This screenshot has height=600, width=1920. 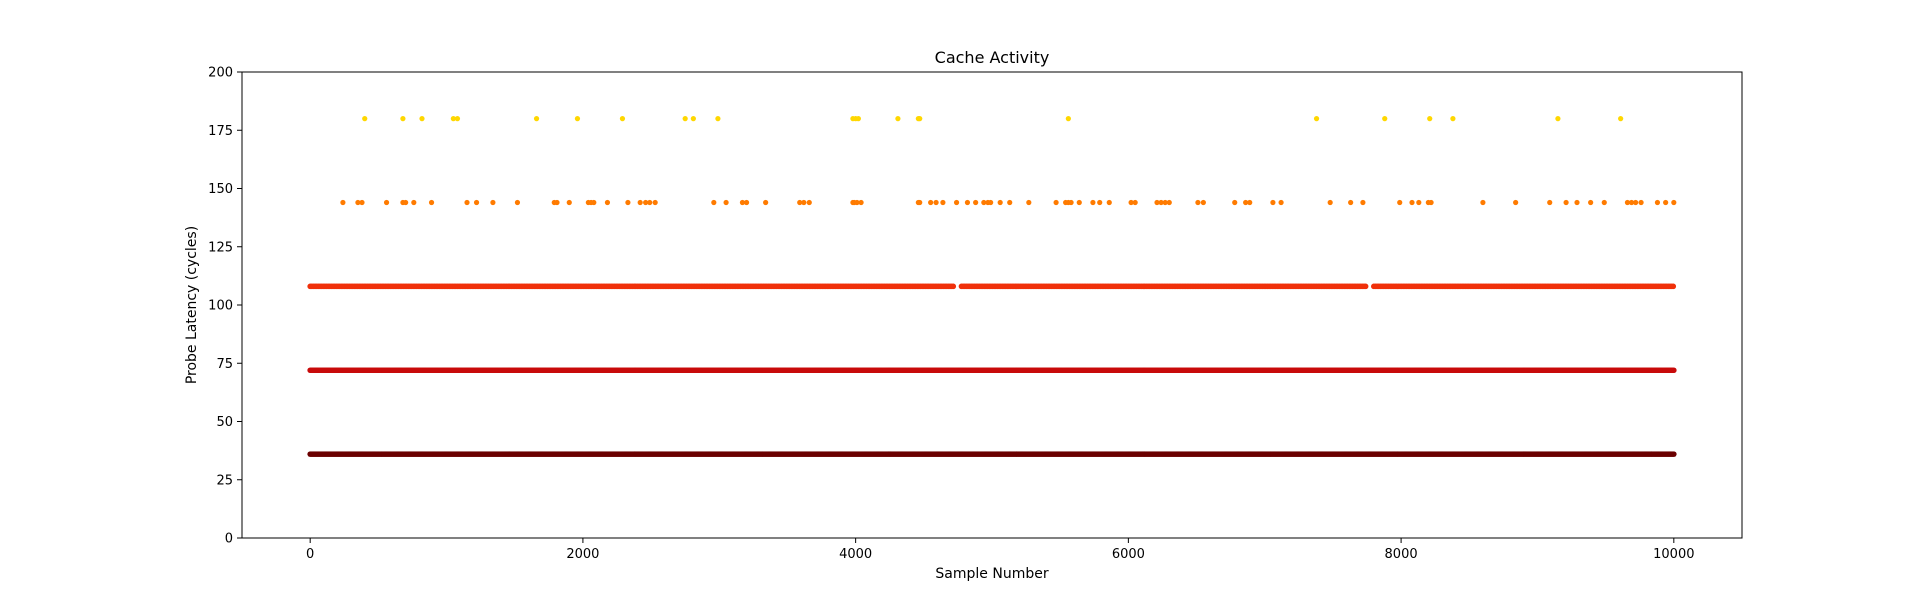 I want to click on x-tick-label: 8000, so click(x=1401, y=554).